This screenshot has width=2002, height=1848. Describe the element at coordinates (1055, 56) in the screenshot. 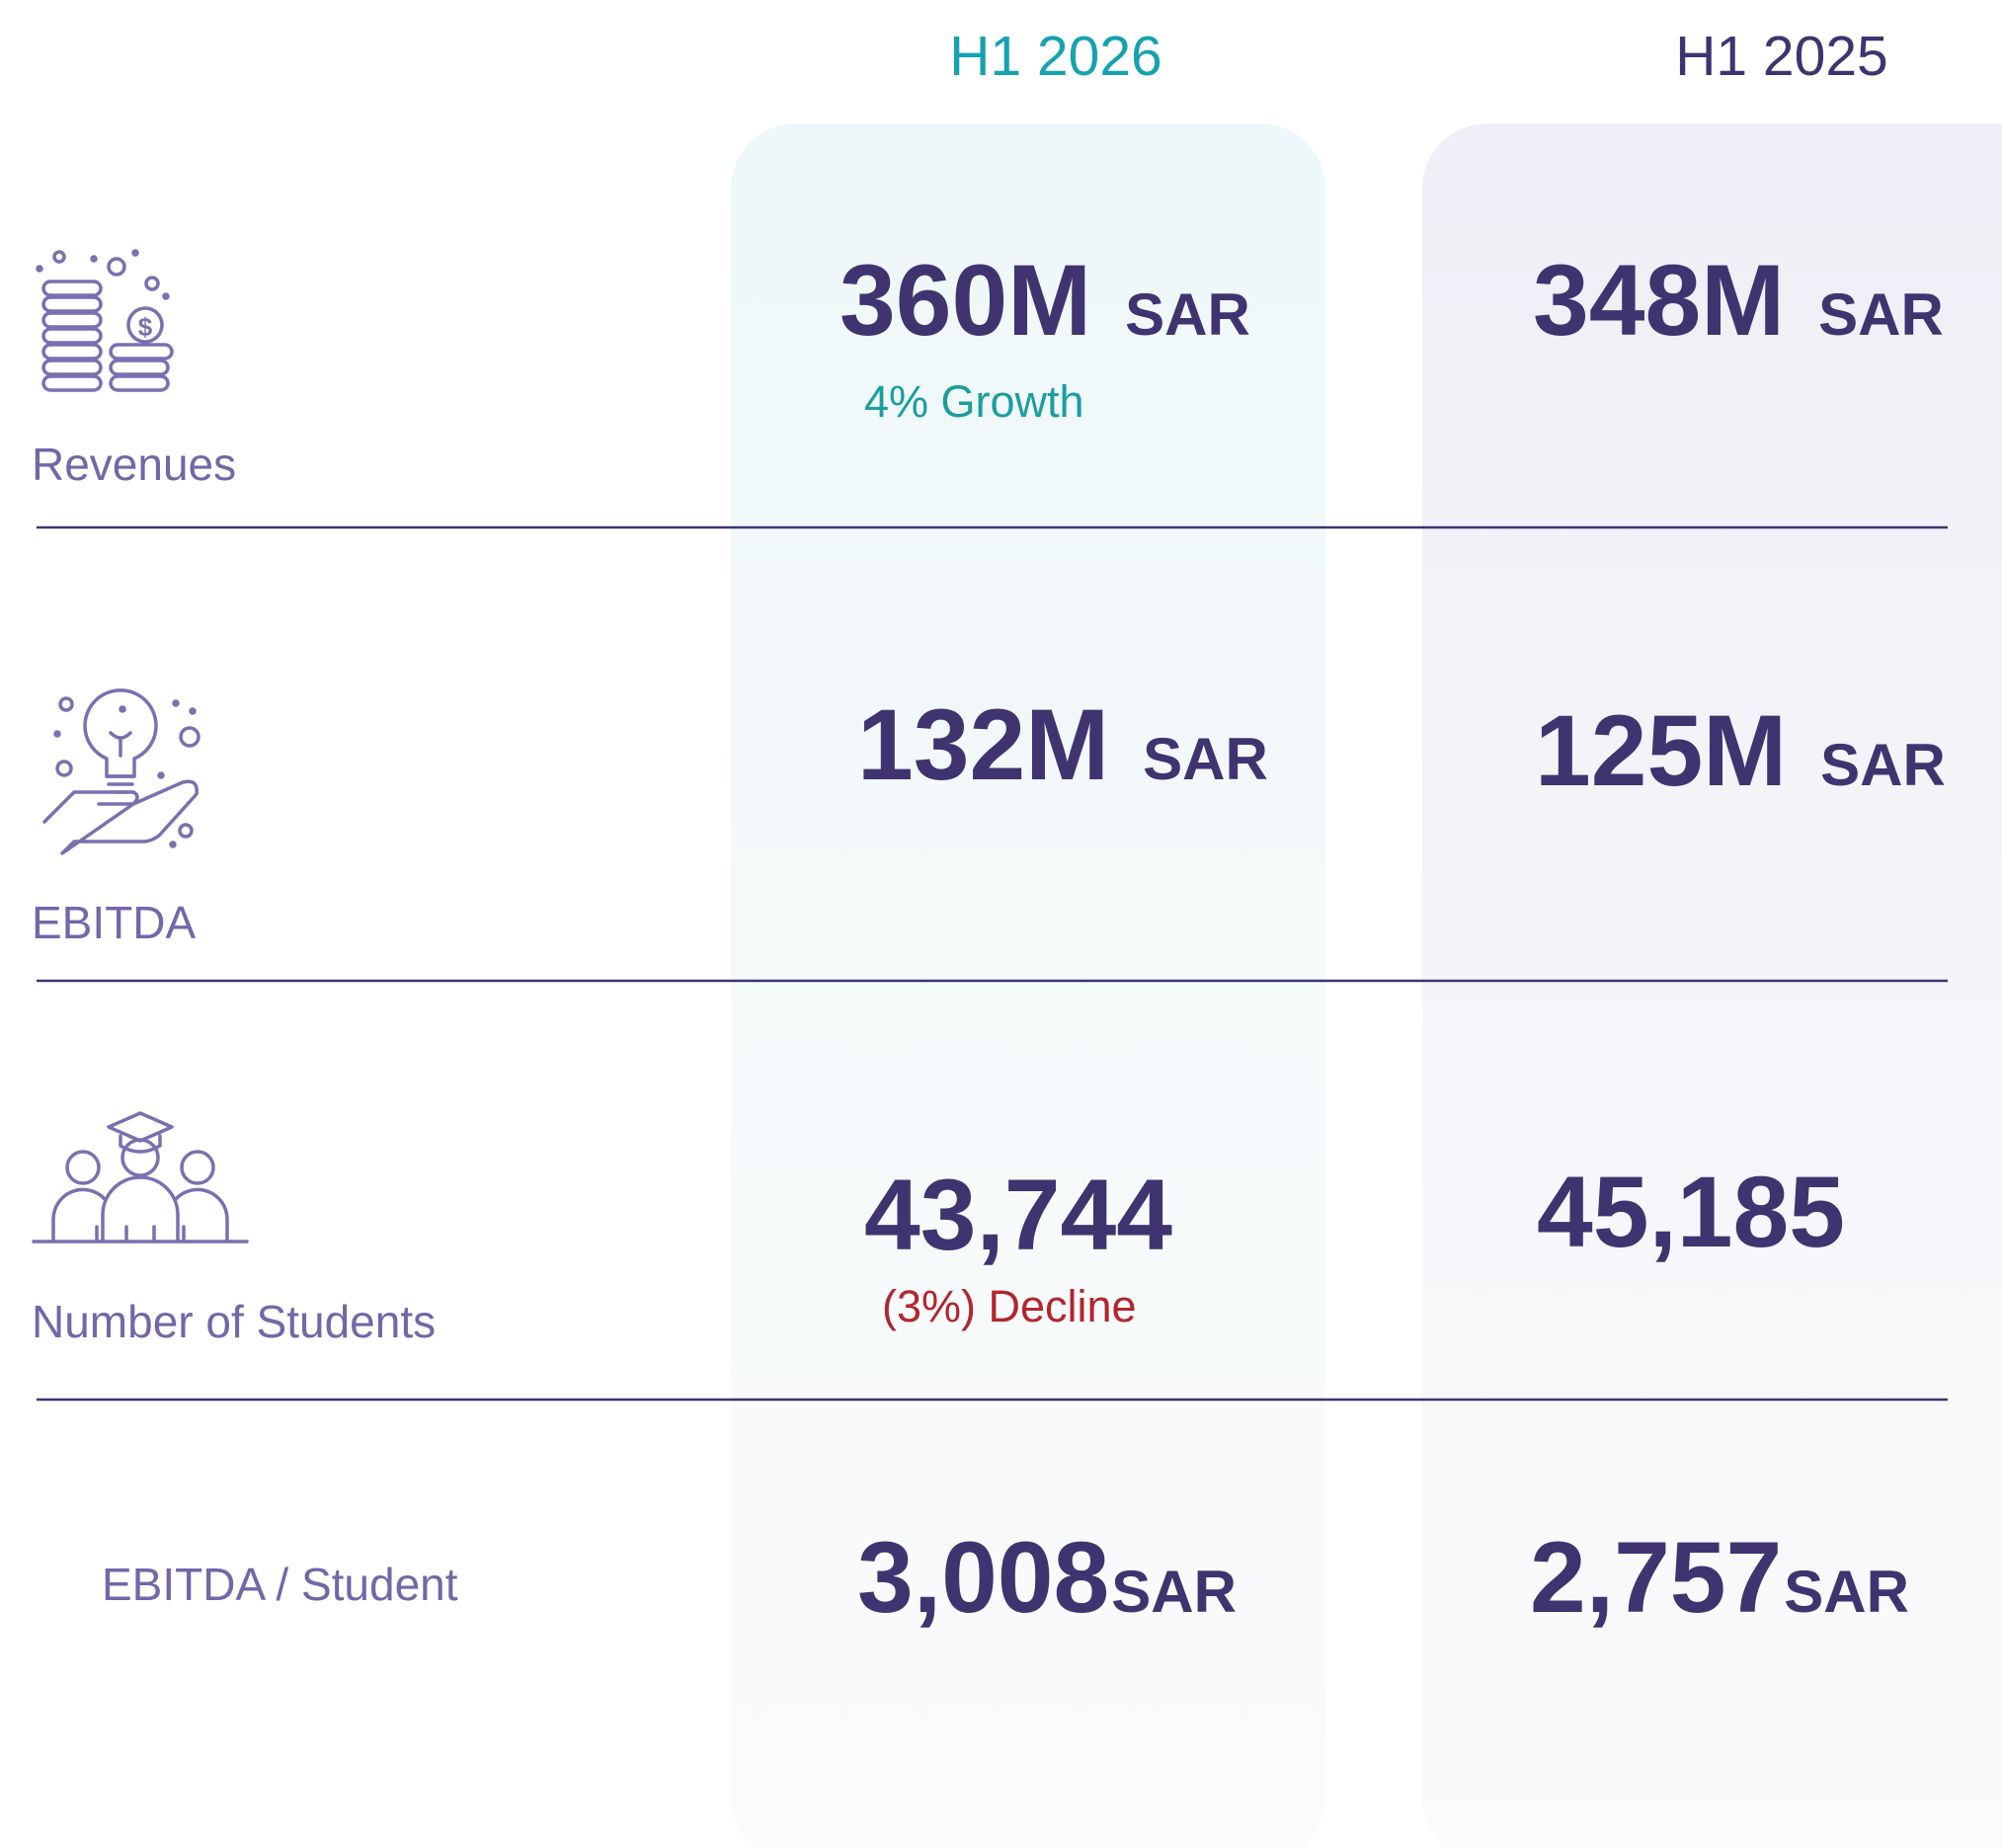

I see `current-period-header: H1 2026` at that location.